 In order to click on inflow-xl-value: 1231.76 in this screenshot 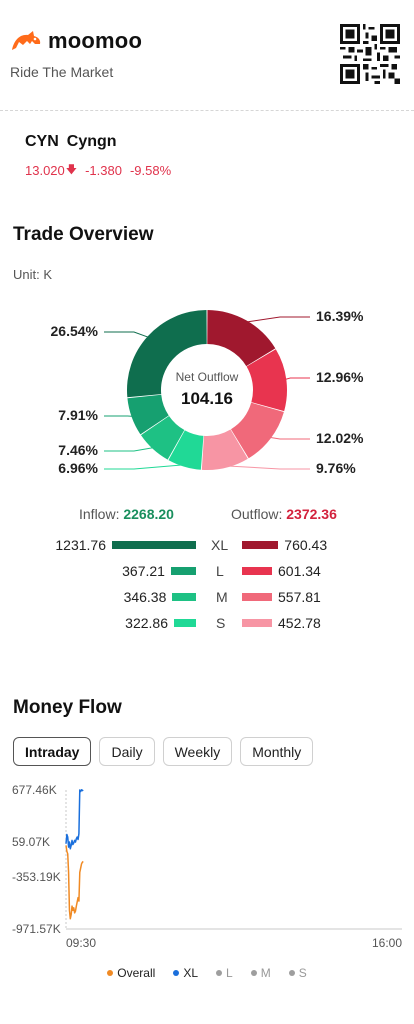, I will do `click(80, 545)`.